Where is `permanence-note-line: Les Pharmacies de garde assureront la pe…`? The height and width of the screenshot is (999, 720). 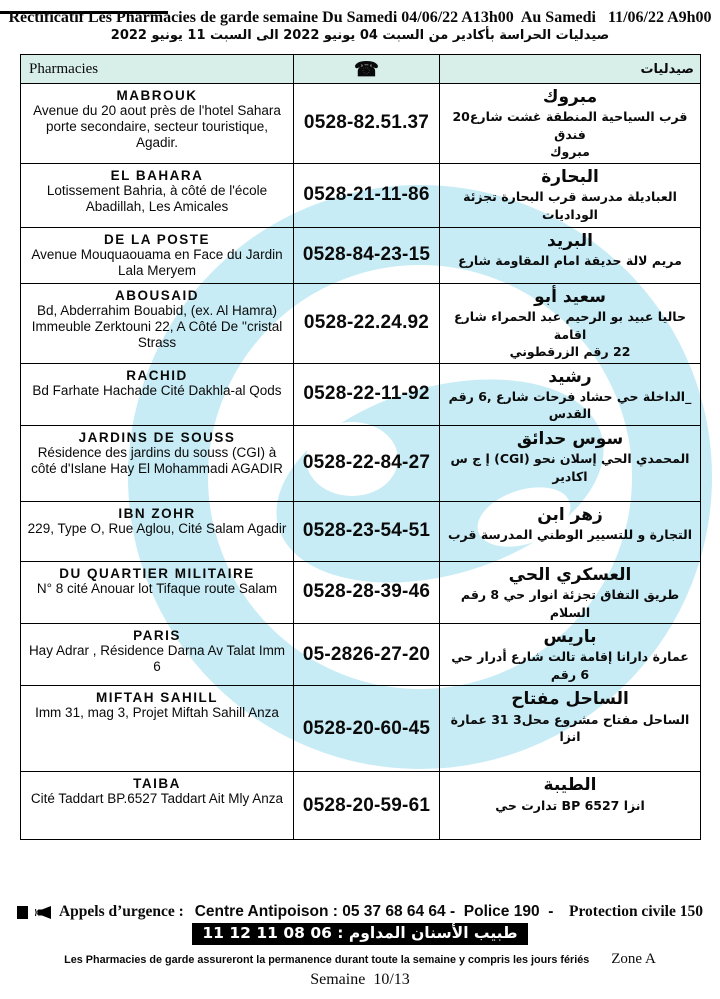 permanence-note-line: Les Pharmacies de garde assureront la pe… is located at coordinates (360, 959).